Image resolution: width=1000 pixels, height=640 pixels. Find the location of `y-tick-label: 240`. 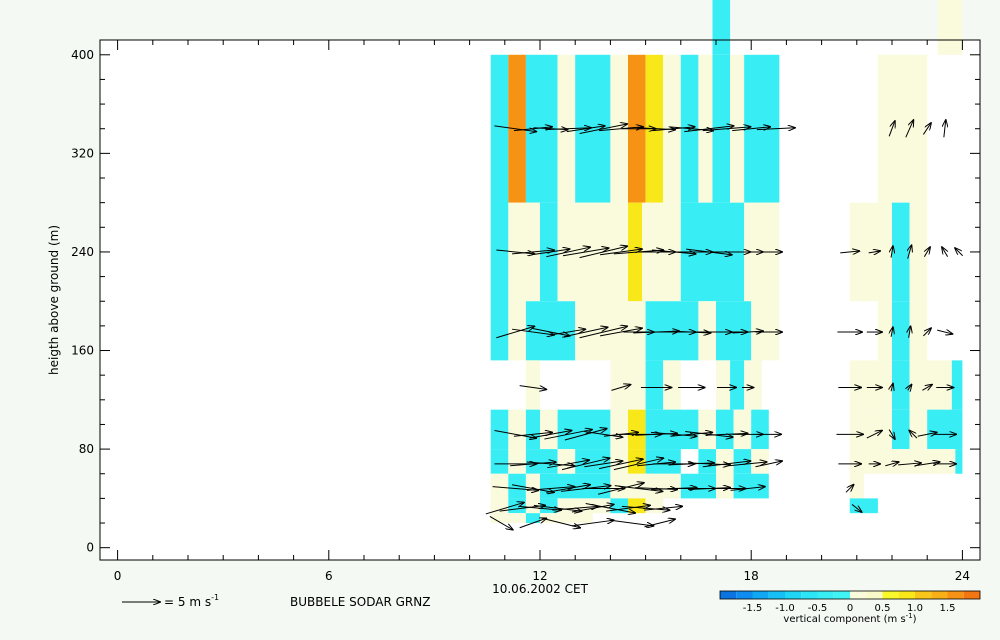

y-tick-label: 240 is located at coordinates (82, 252).